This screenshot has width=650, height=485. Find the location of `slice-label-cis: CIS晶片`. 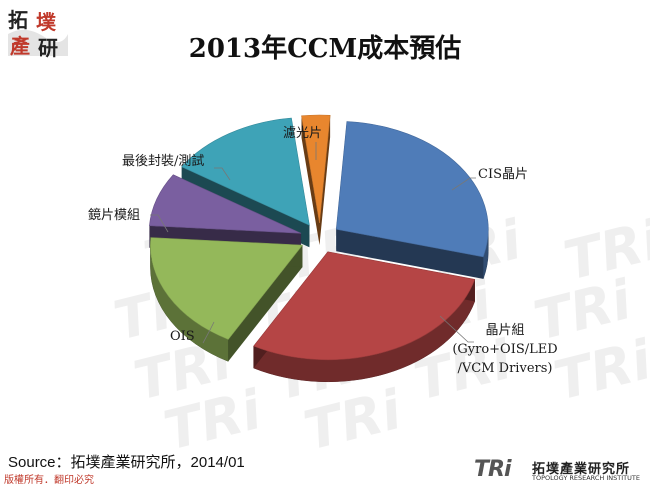

slice-label-cis: CIS晶片 is located at coordinates (503, 174).